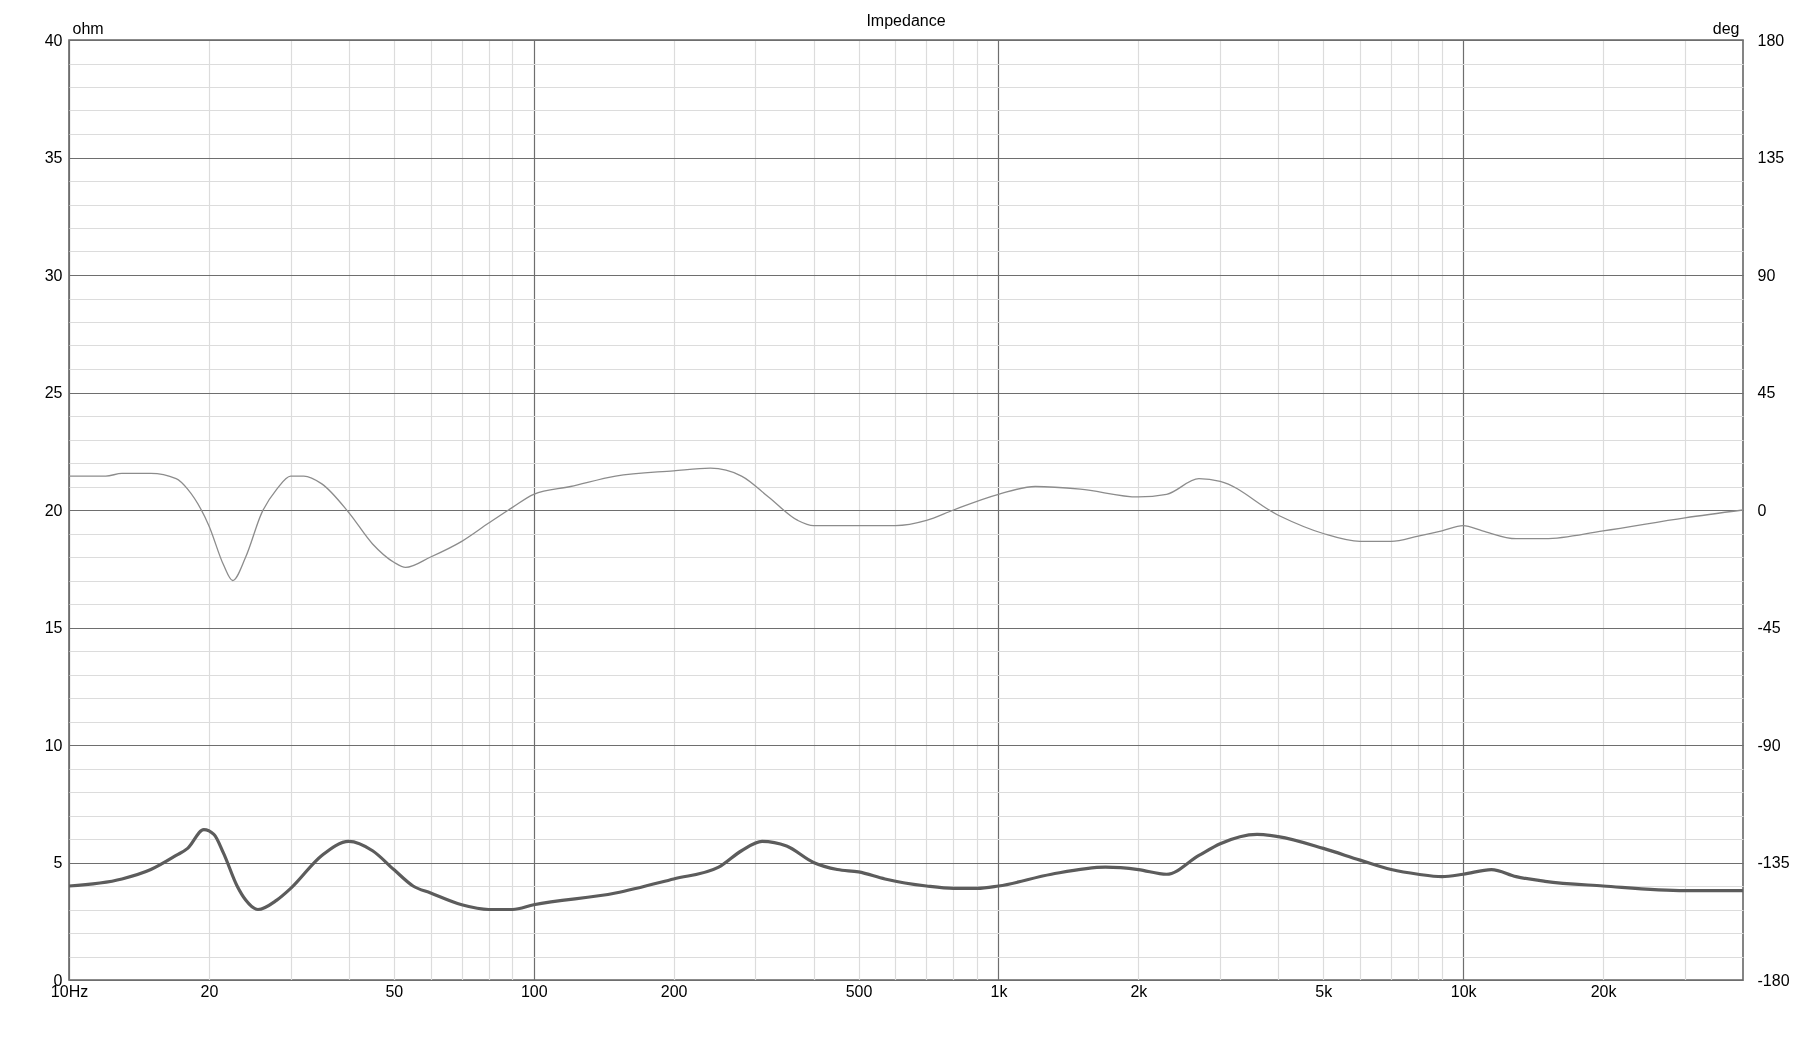 Image resolution: width=1813 pixels, height=1044 pixels. I want to click on y2-tick-label: -45, so click(1769, 627).